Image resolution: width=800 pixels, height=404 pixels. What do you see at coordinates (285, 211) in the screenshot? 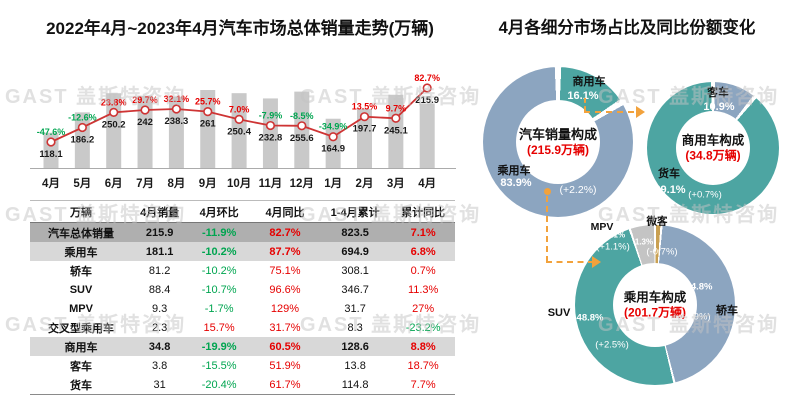
I see `table-header-cell: 4月同比` at bounding box center [285, 211].